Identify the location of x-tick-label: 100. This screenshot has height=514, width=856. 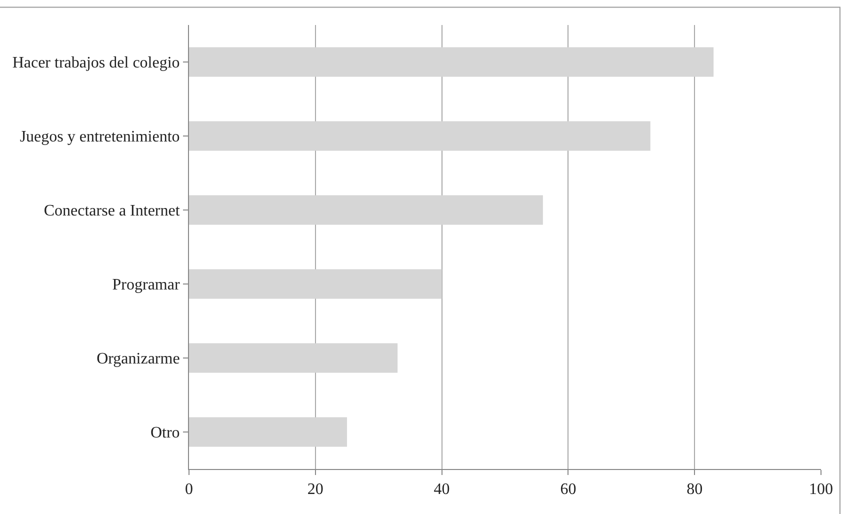
(821, 489).